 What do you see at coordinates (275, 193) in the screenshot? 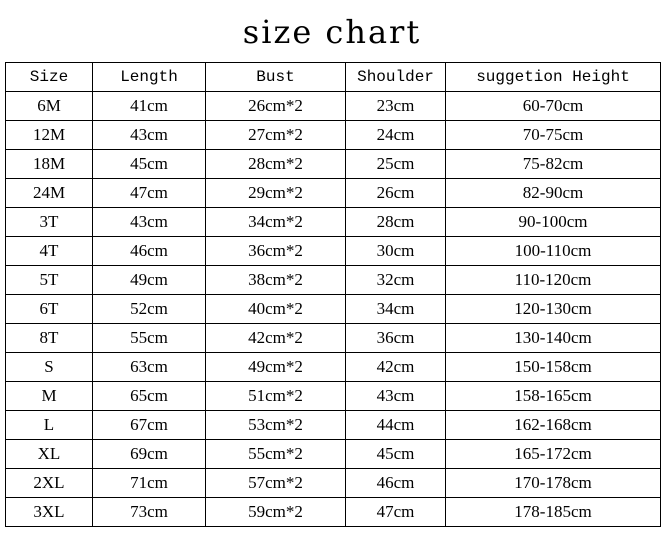
I see `cell-bust: 29cm*2` at bounding box center [275, 193].